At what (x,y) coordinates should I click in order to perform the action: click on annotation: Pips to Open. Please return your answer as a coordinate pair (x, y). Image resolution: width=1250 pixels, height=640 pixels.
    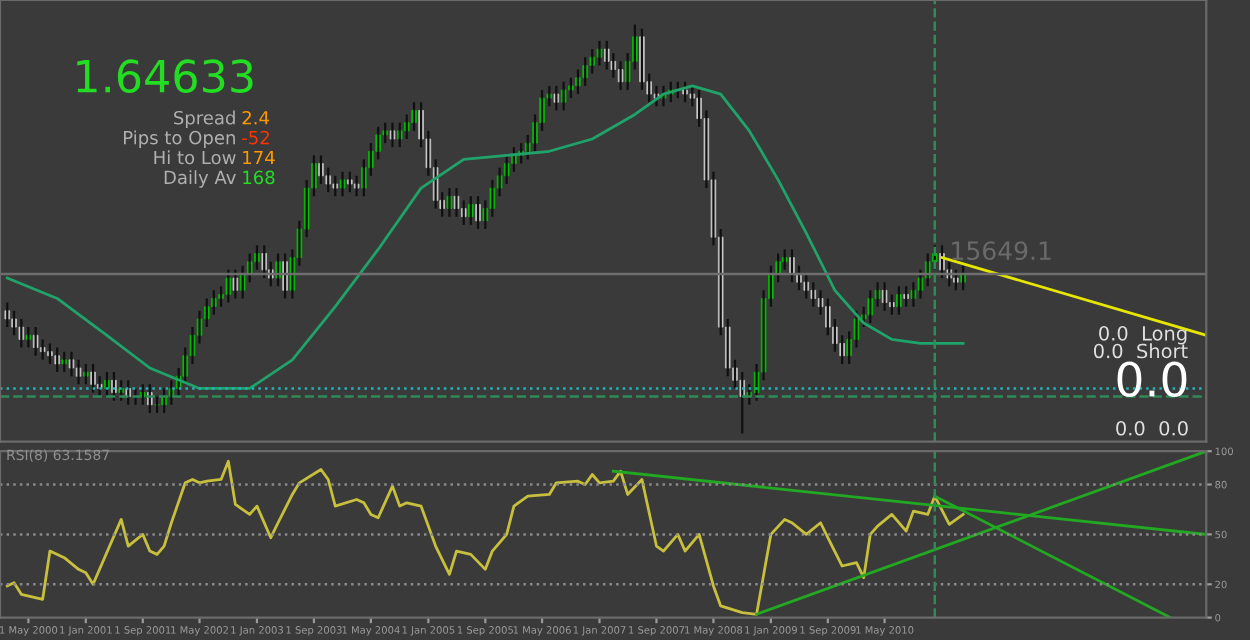
    Looking at the image, I should click on (179, 139).